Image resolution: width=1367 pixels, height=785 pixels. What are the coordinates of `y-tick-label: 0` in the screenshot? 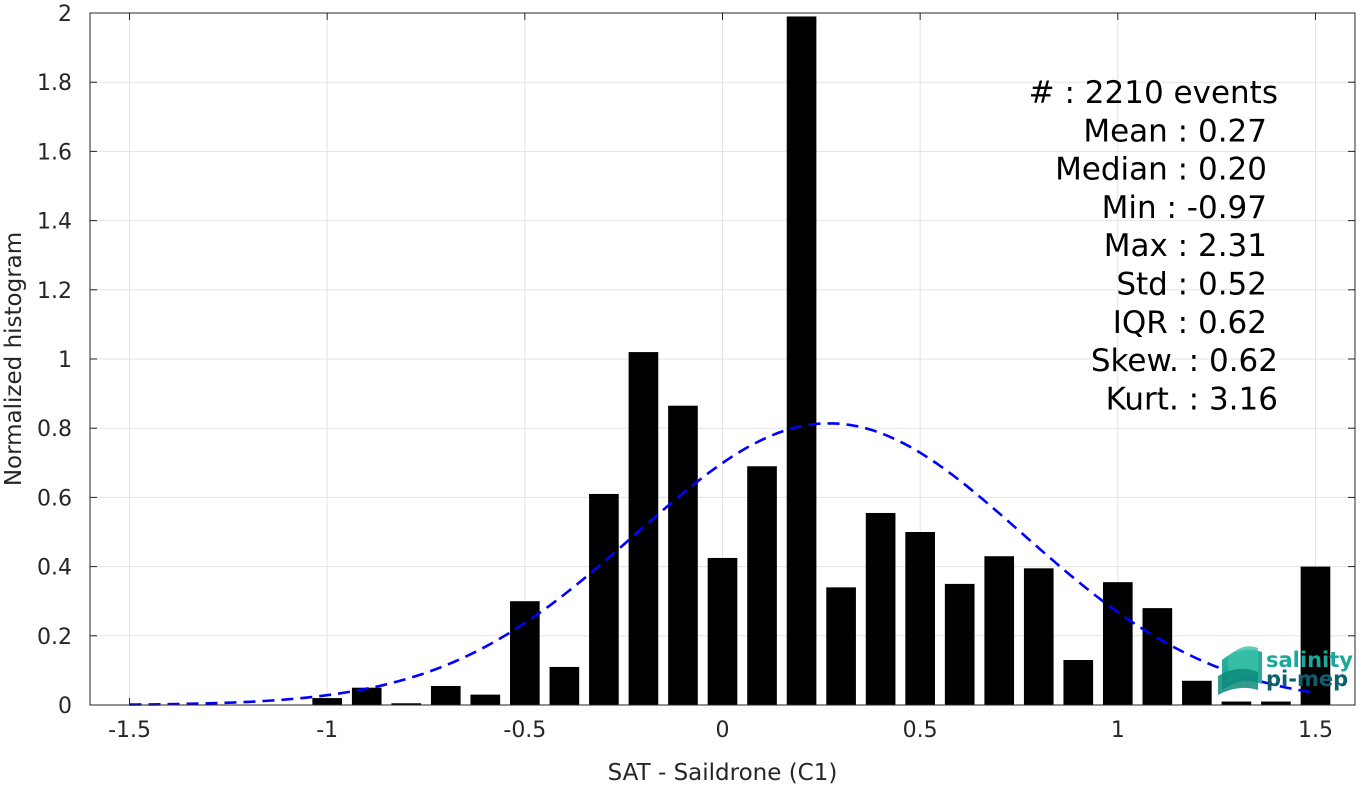 It's located at (65, 706).